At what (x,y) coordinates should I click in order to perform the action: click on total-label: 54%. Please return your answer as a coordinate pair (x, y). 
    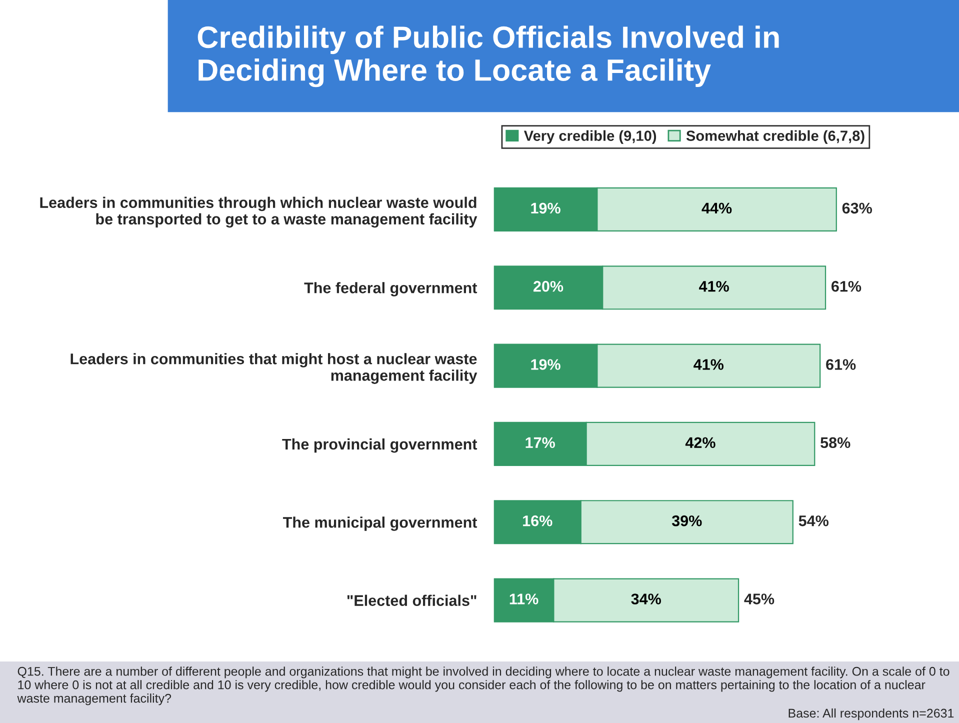
    Looking at the image, I should click on (813, 520).